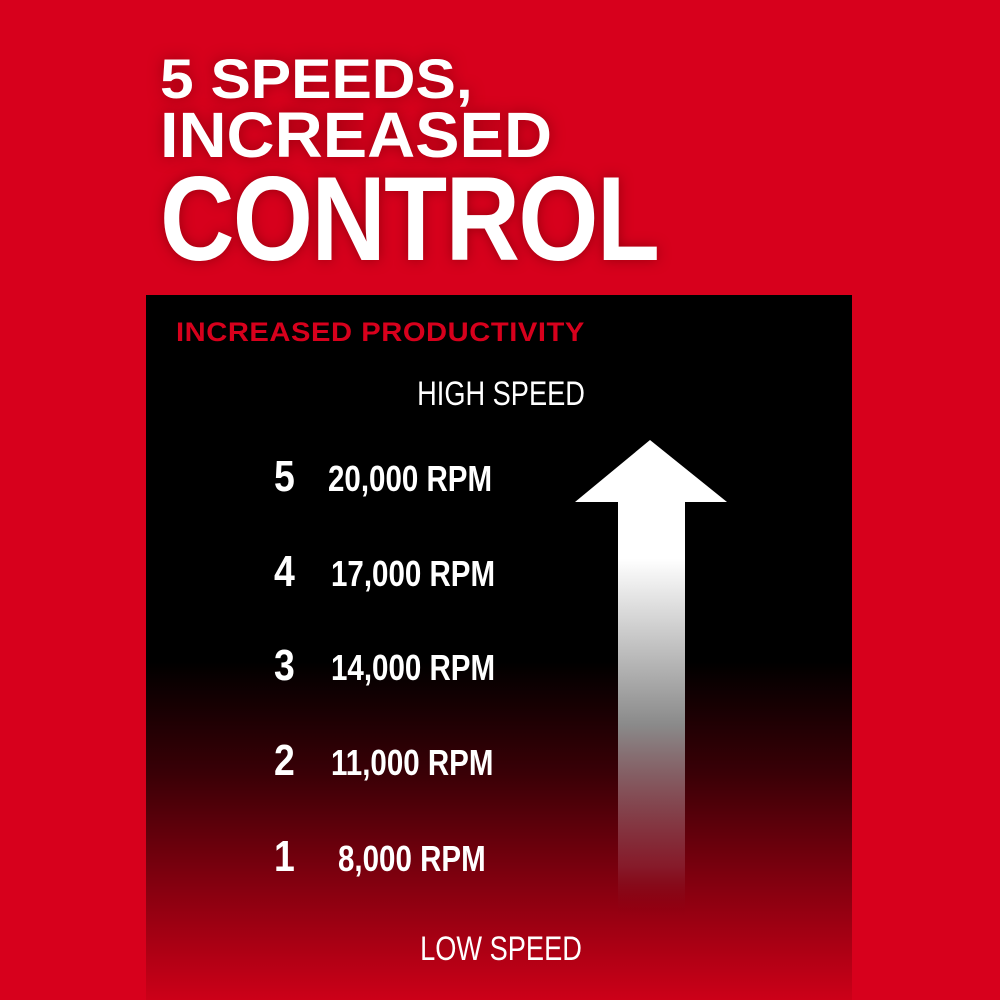 The width and height of the screenshot is (1000, 1000). I want to click on headline-line-1: 5 SPEEDS,, so click(316, 78).